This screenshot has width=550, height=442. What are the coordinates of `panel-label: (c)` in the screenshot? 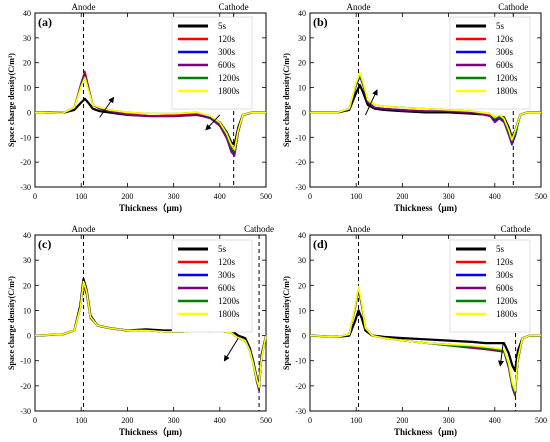 It's located at (44, 244).